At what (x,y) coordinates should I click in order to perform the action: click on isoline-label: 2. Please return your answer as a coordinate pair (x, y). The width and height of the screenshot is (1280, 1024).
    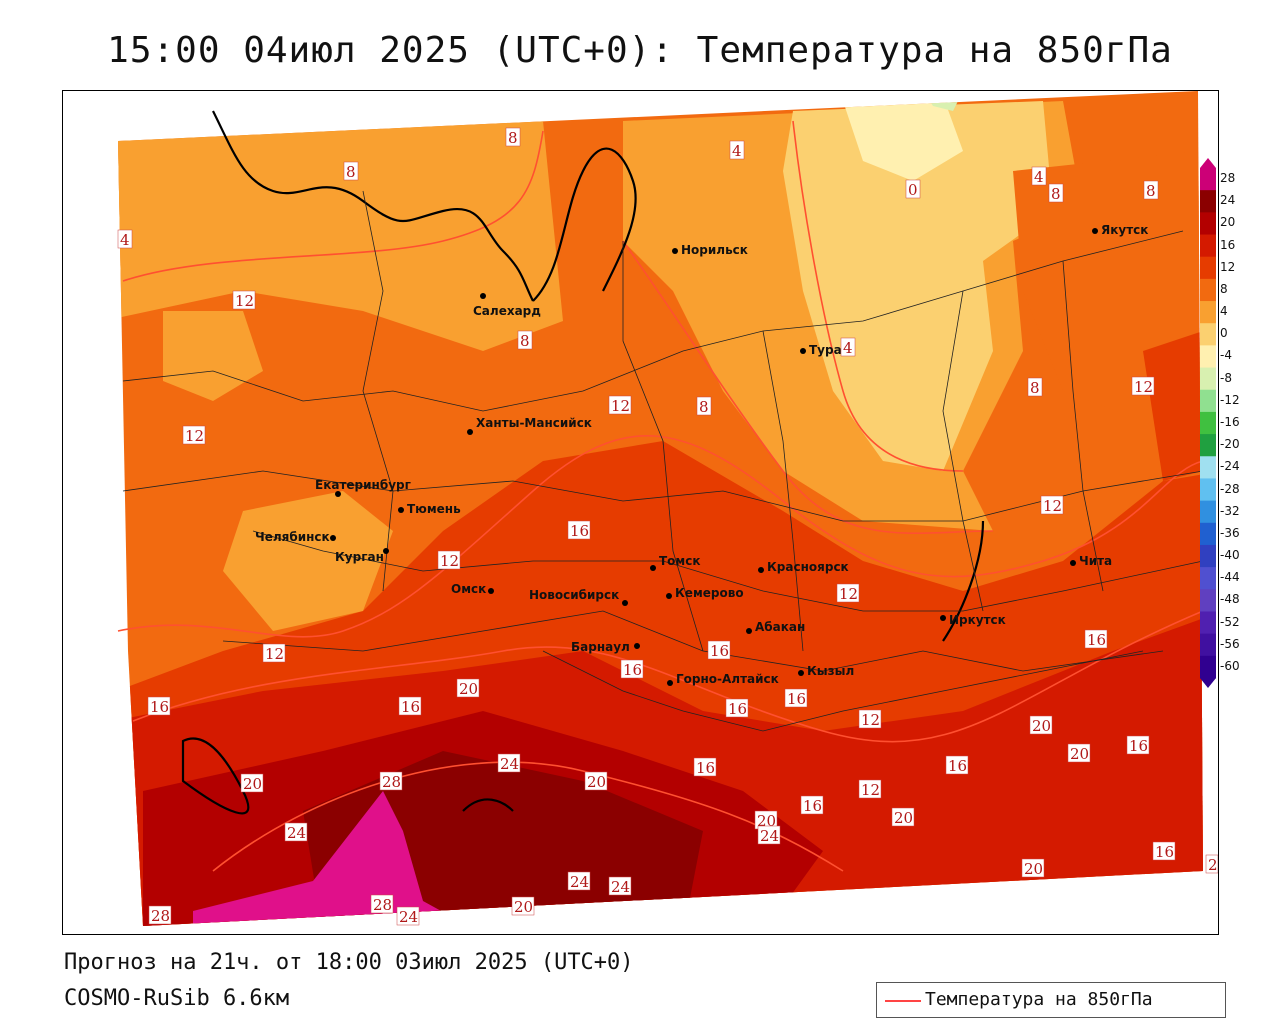
    Looking at the image, I should click on (1211, 864).